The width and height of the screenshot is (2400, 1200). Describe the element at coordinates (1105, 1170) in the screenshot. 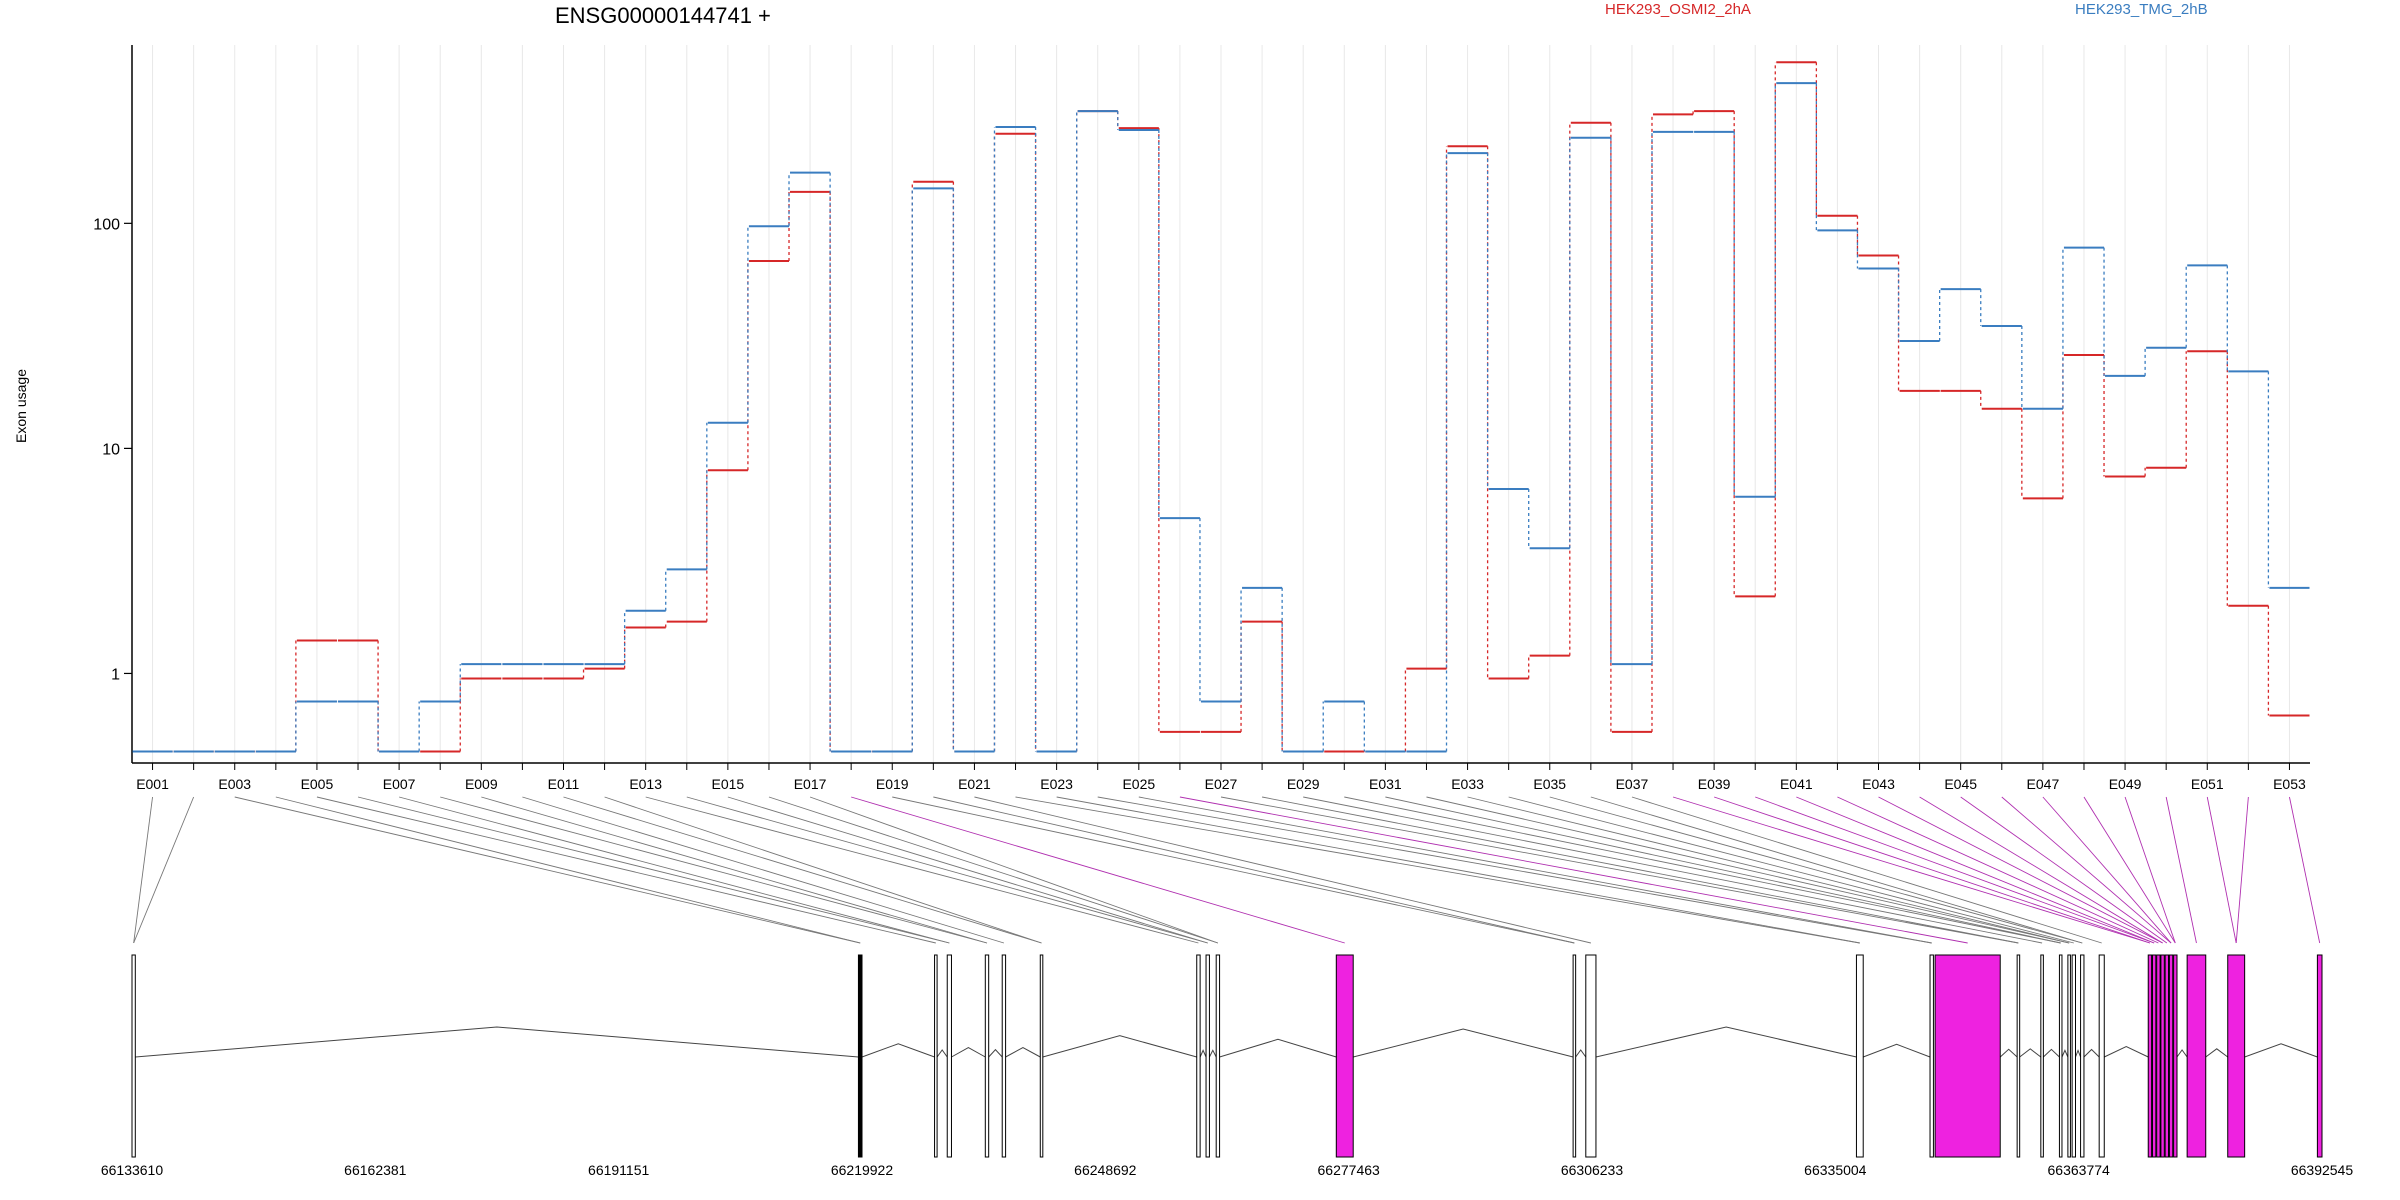

I see `genomic-tick-label: 66248692` at that location.